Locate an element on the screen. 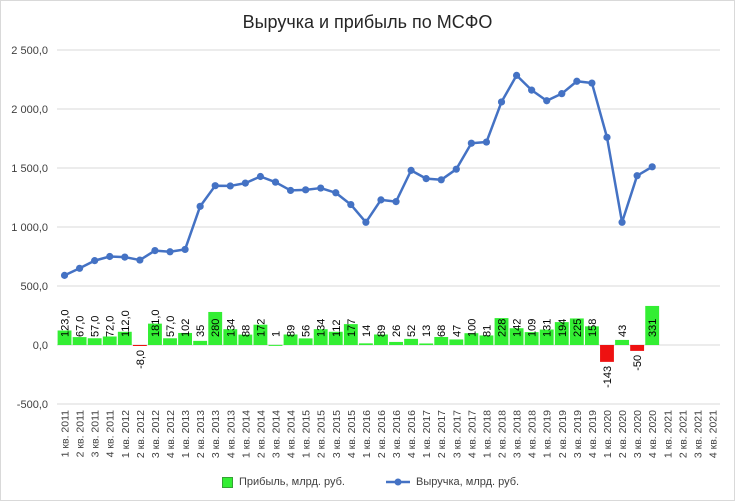 The width and height of the screenshot is (735, 501). x-tick-label: 1 кв. 2012 is located at coordinates (126, 434).